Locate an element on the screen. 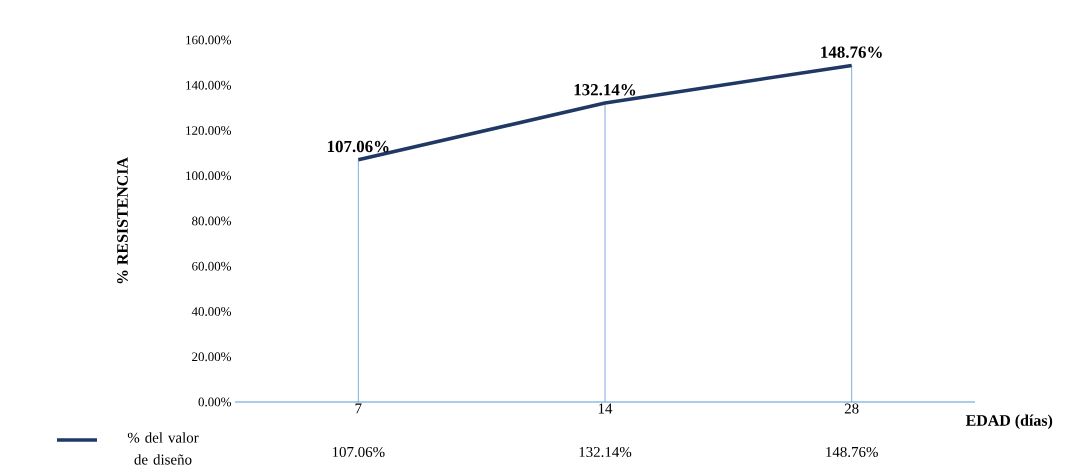  data-label: 132.14% is located at coordinates (605, 452).